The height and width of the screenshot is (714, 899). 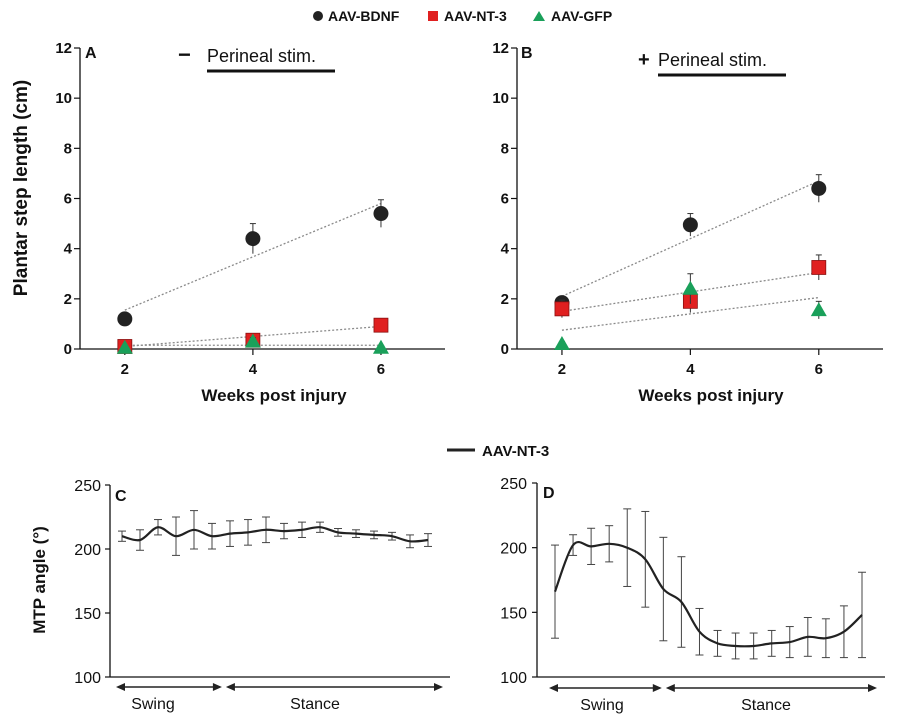 I want to click on panel-d-series-line, so click(x=708, y=594).